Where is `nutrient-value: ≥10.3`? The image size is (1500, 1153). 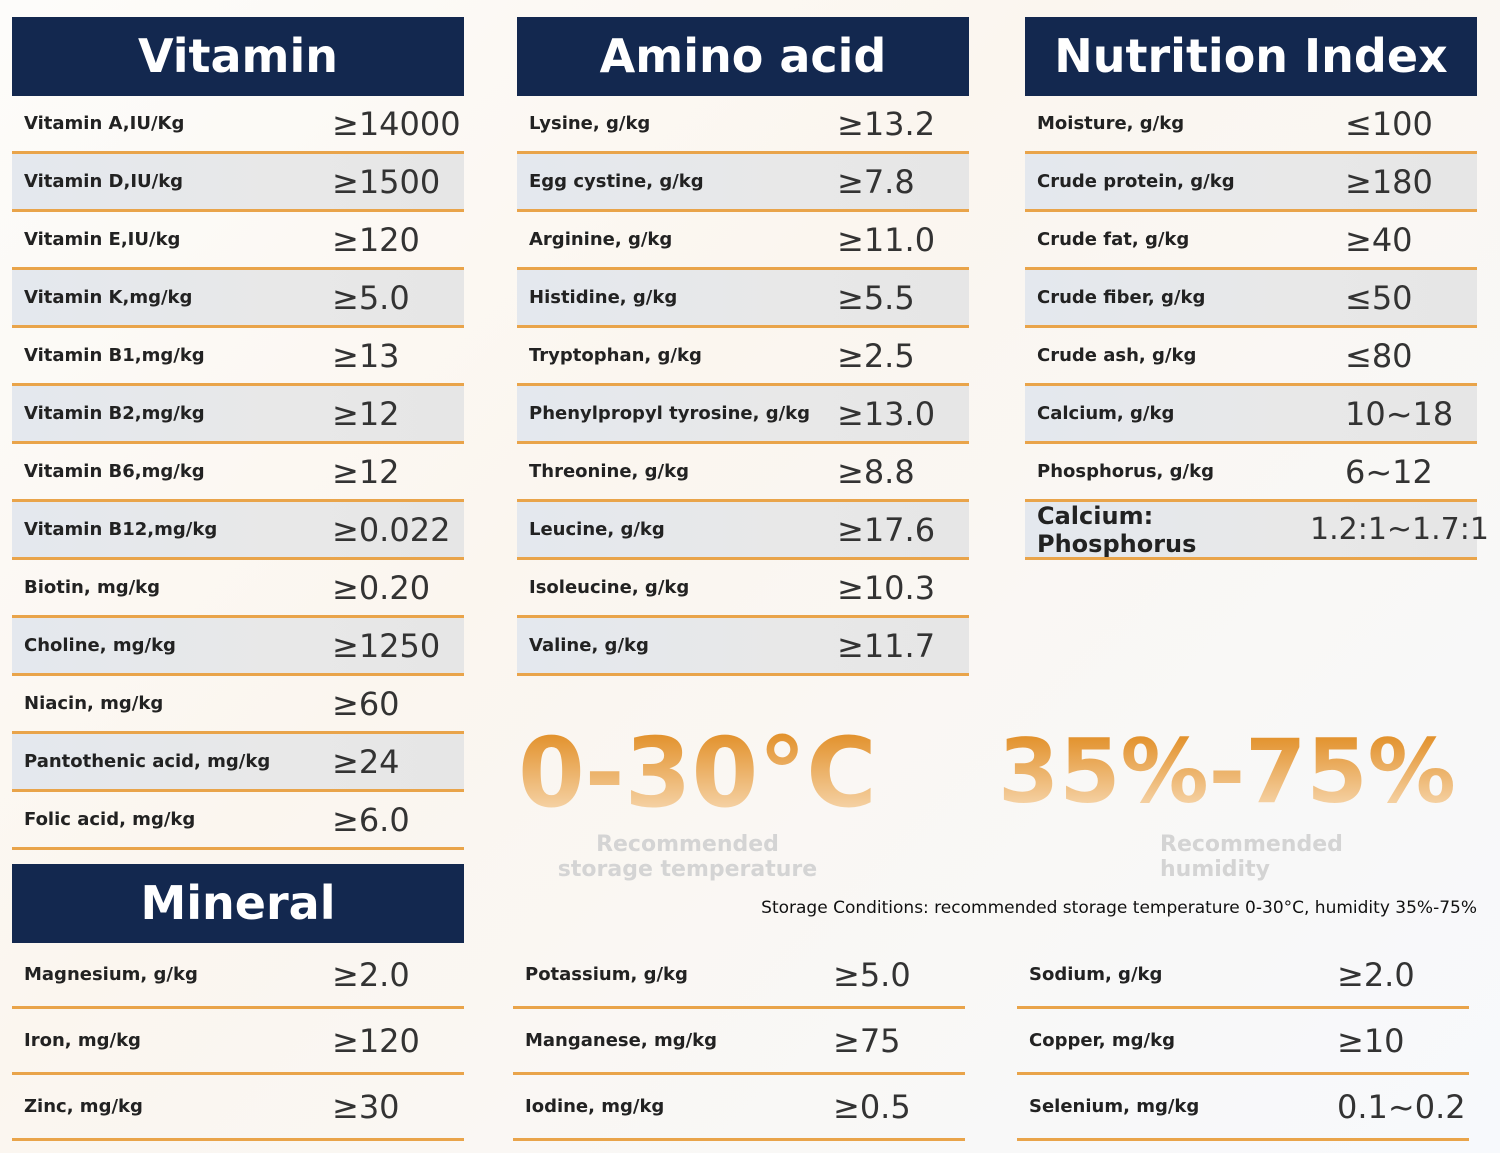 nutrient-value: ≥10.3 is located at coordinates (886, 587).